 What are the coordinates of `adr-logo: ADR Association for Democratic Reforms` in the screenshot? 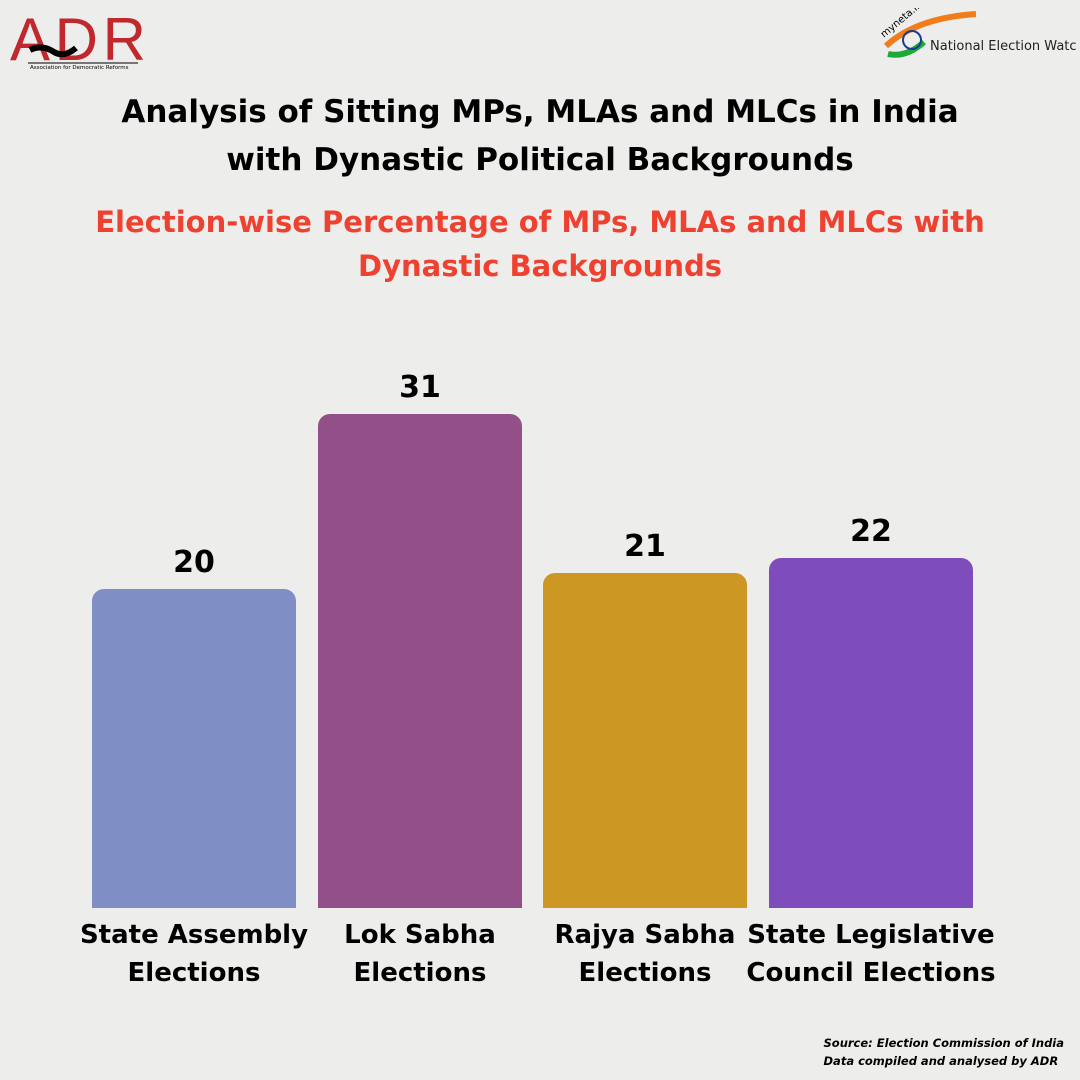 It's located at (78, 39).